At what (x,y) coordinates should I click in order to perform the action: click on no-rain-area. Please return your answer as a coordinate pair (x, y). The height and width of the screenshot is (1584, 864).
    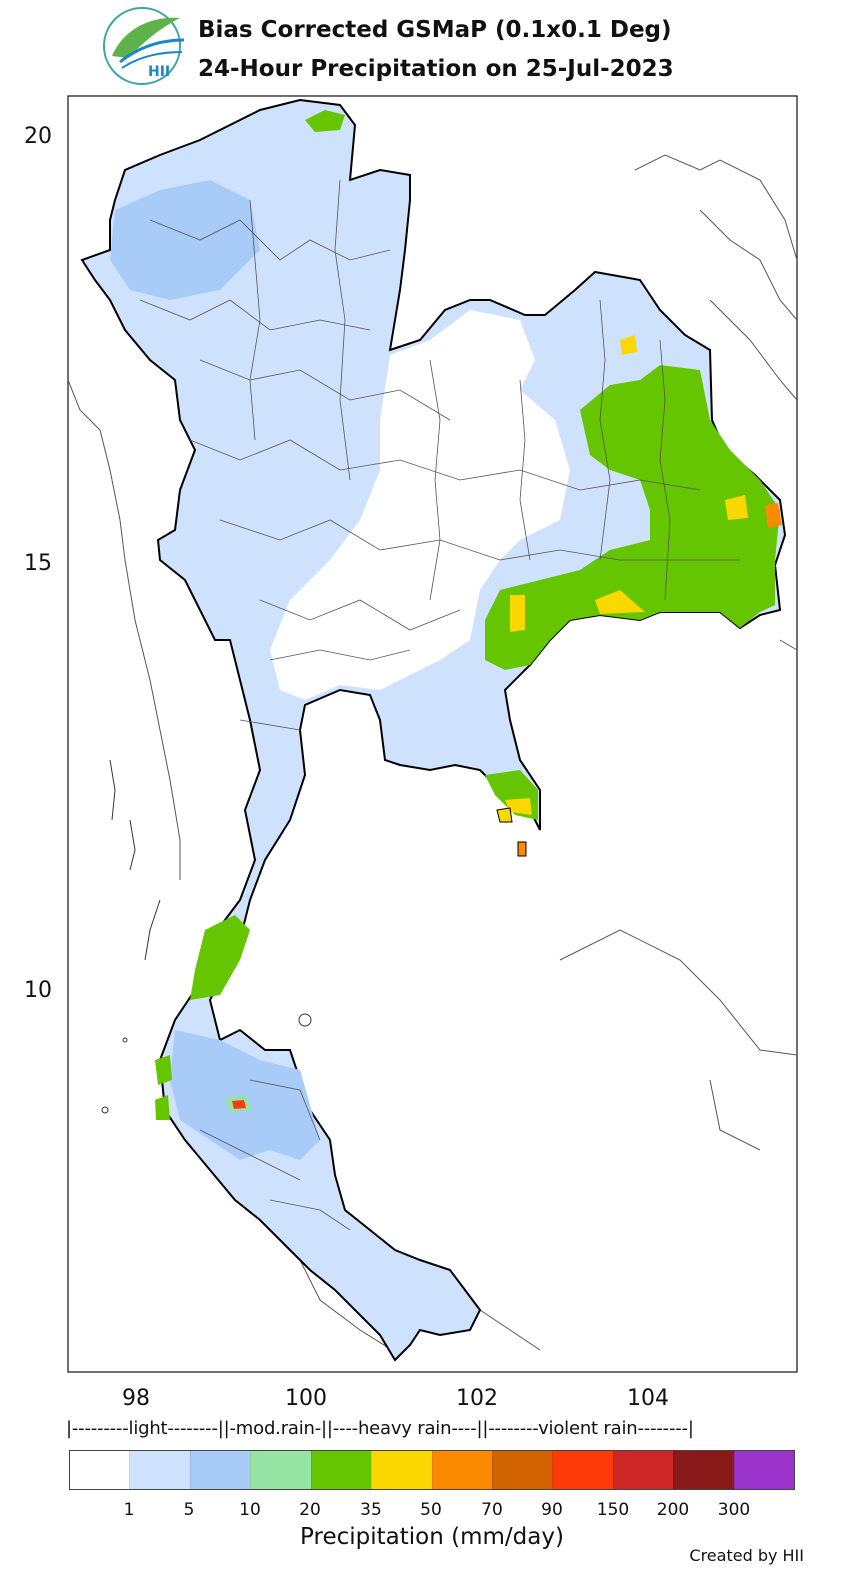
    Looking at the image, I should click on (420, 505).